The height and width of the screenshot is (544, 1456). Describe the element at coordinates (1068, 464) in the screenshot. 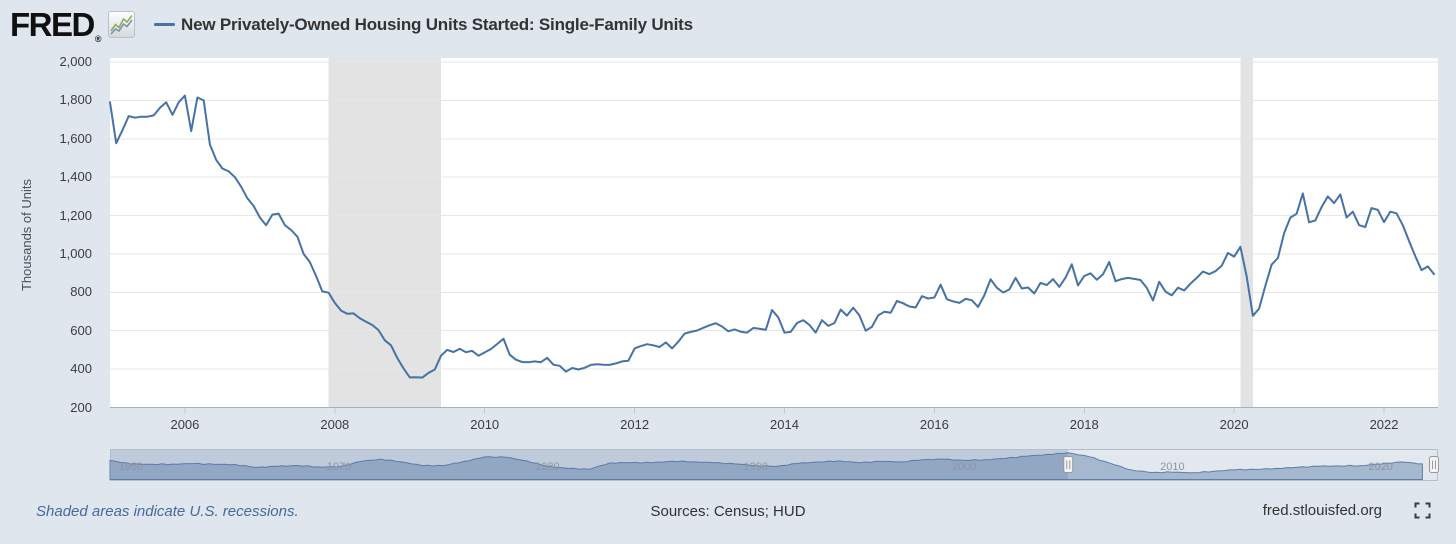

I see `navigator-handle-left` at that location.